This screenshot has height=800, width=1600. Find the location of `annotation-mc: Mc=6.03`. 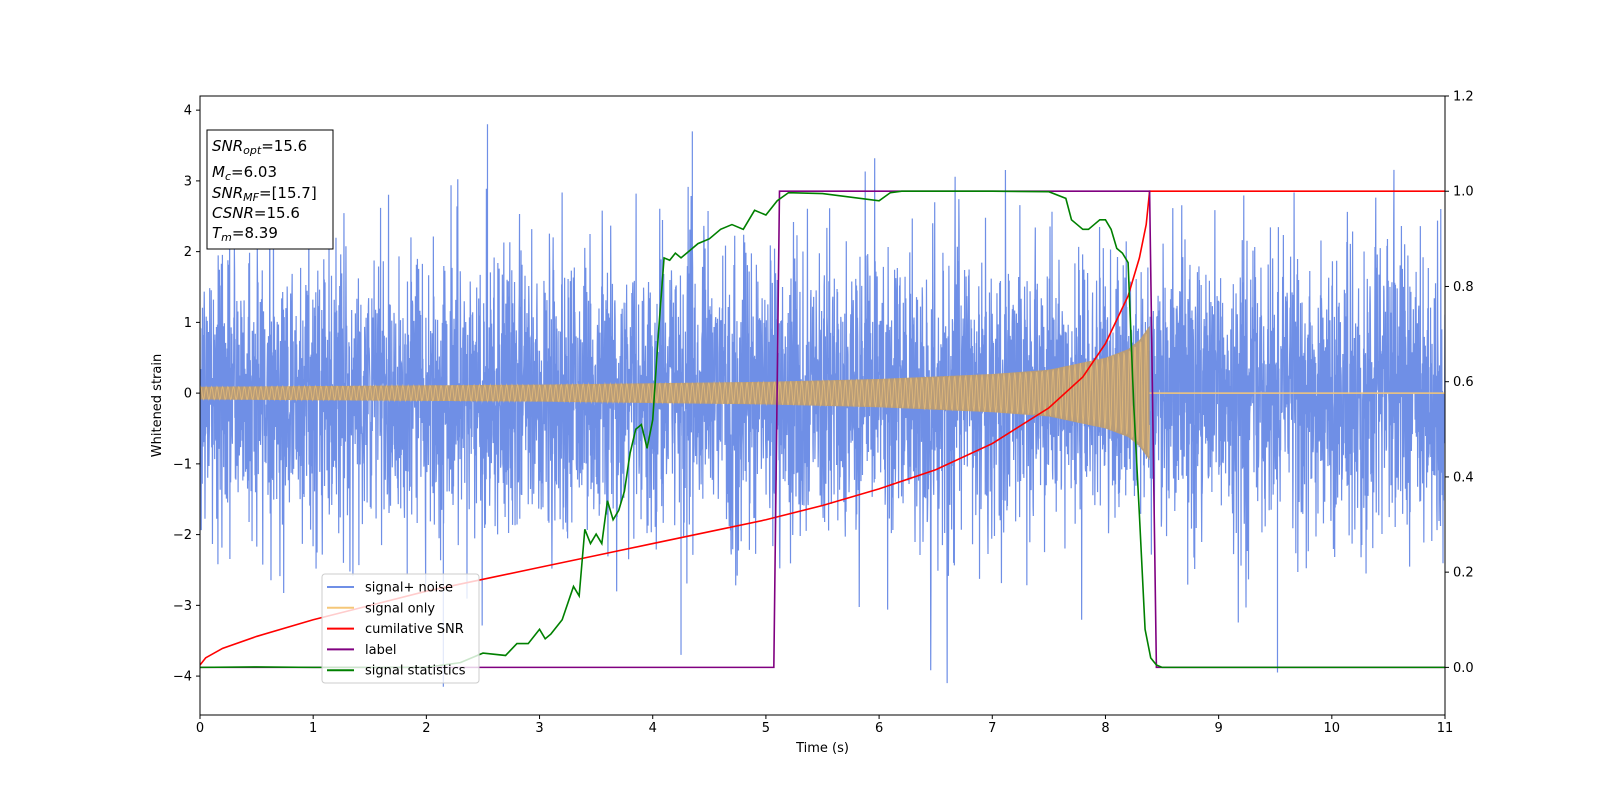

annotation-mc: Mc=6.03 is located at coordinates (244, 173).